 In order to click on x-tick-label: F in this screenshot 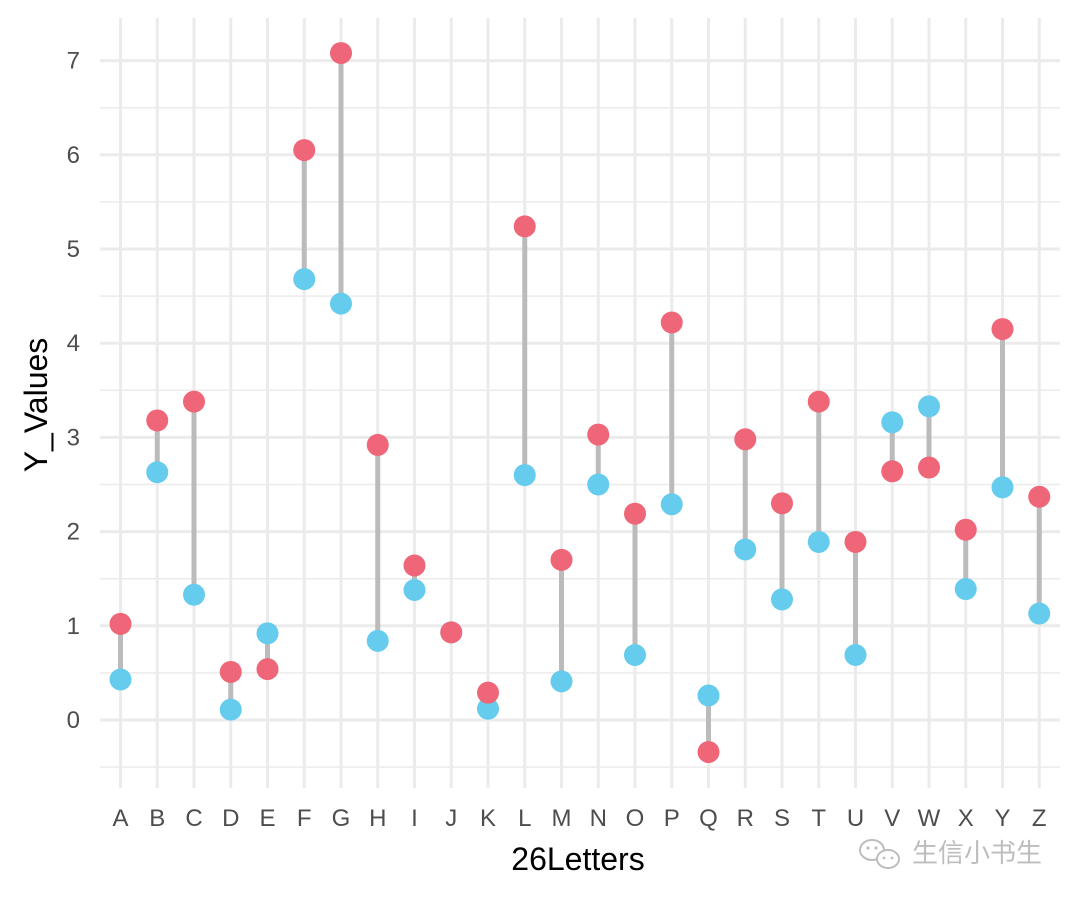, I will do `click(304, 818)`.